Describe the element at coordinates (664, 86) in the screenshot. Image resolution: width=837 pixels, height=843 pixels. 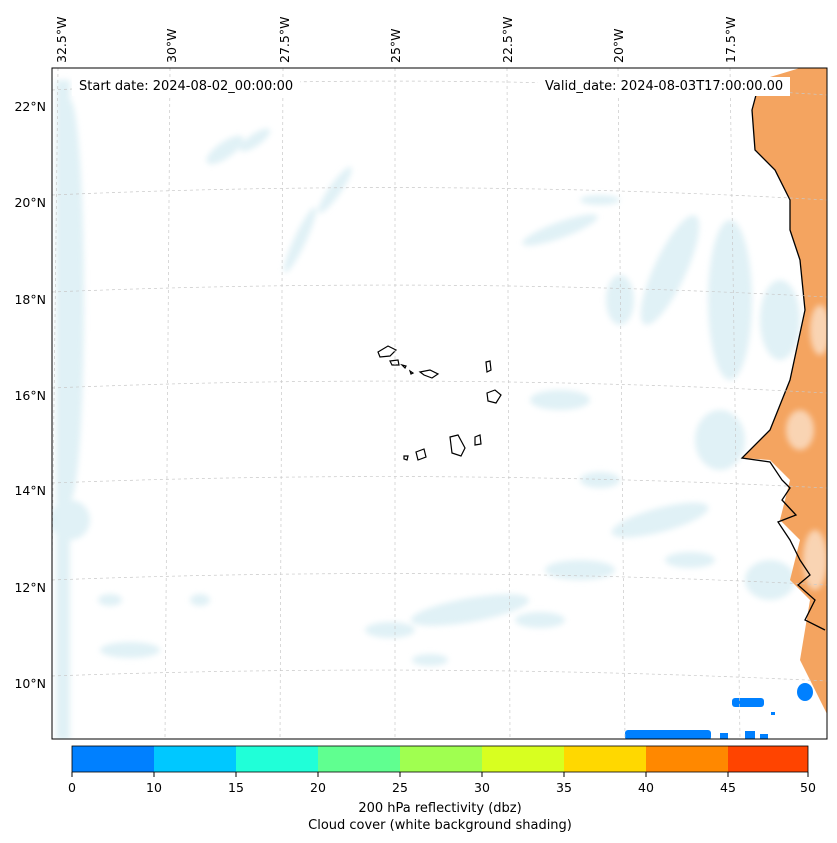
I see `valid-date-label: Valid_date: 2024-08-03T17:00:00.00` at that location.